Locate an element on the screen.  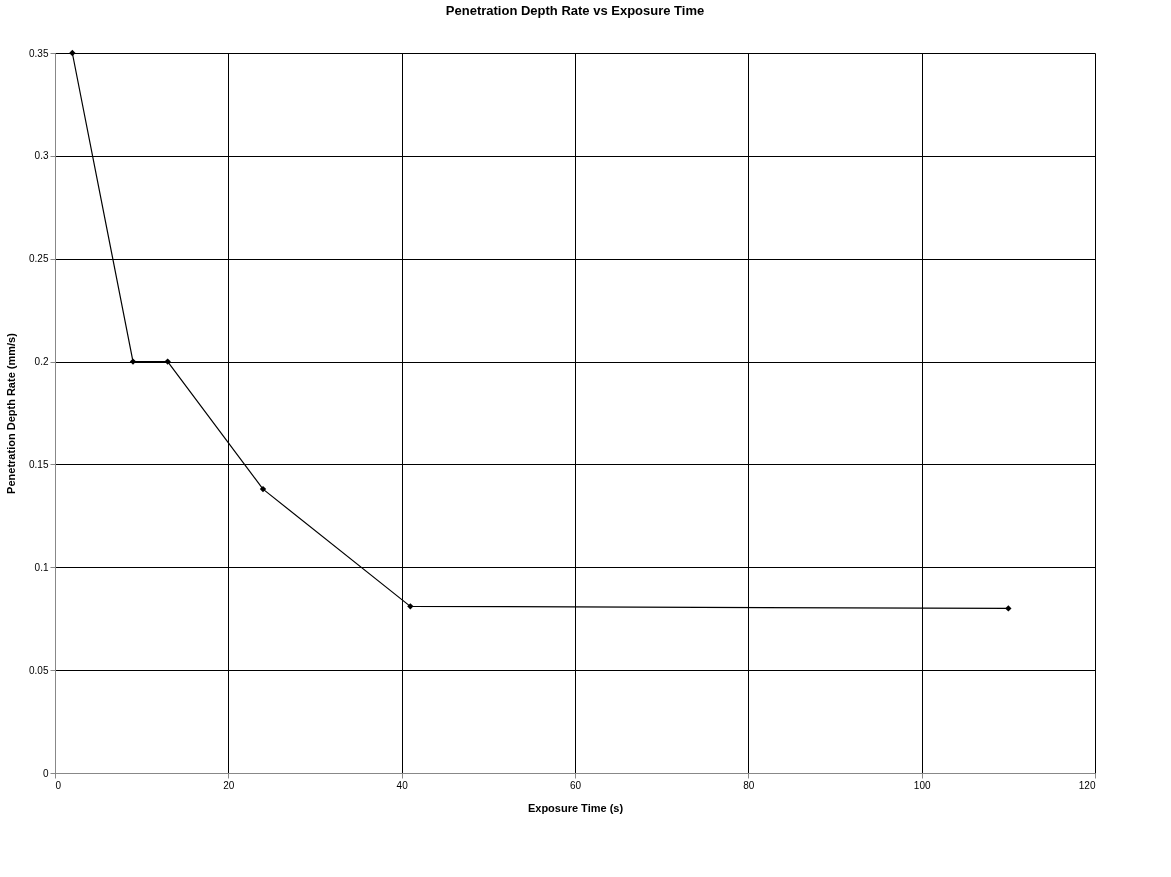
x-tick-label: 60 is located at coordinates (575, 785).